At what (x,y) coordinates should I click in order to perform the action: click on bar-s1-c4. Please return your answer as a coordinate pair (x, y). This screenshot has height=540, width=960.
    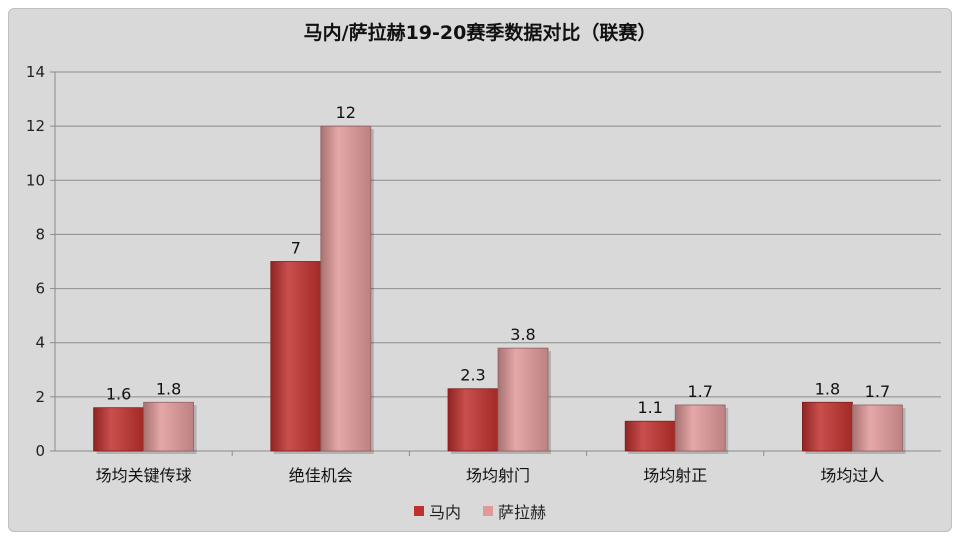
    Looking at the image, I should click on (877, 428).